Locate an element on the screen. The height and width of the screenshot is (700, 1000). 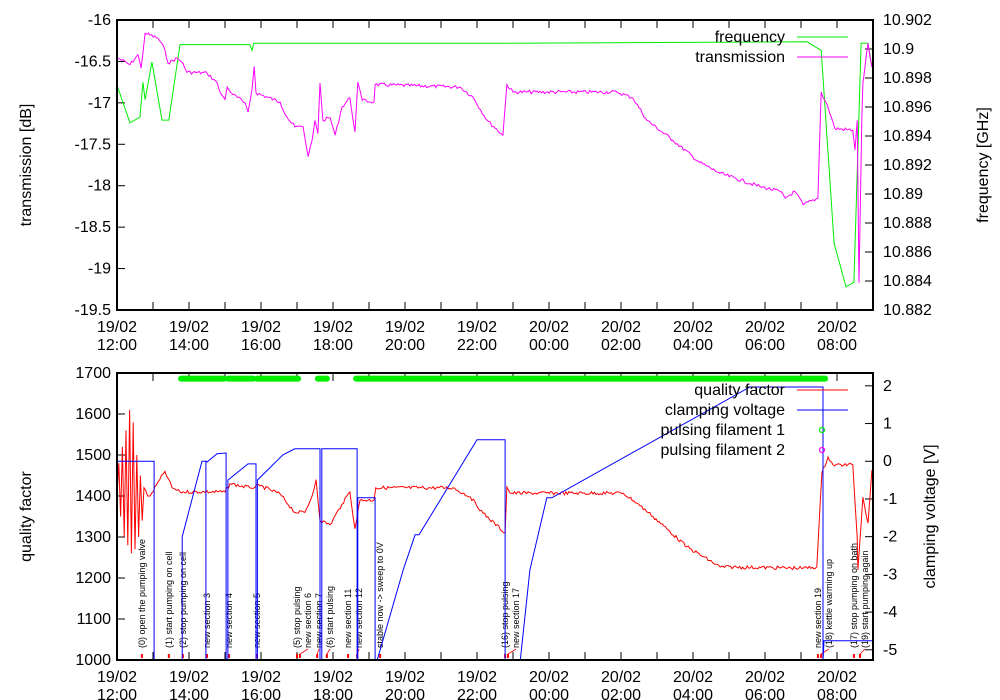
y2-tick-label: 10.89 is located at coordinates (903, 194).